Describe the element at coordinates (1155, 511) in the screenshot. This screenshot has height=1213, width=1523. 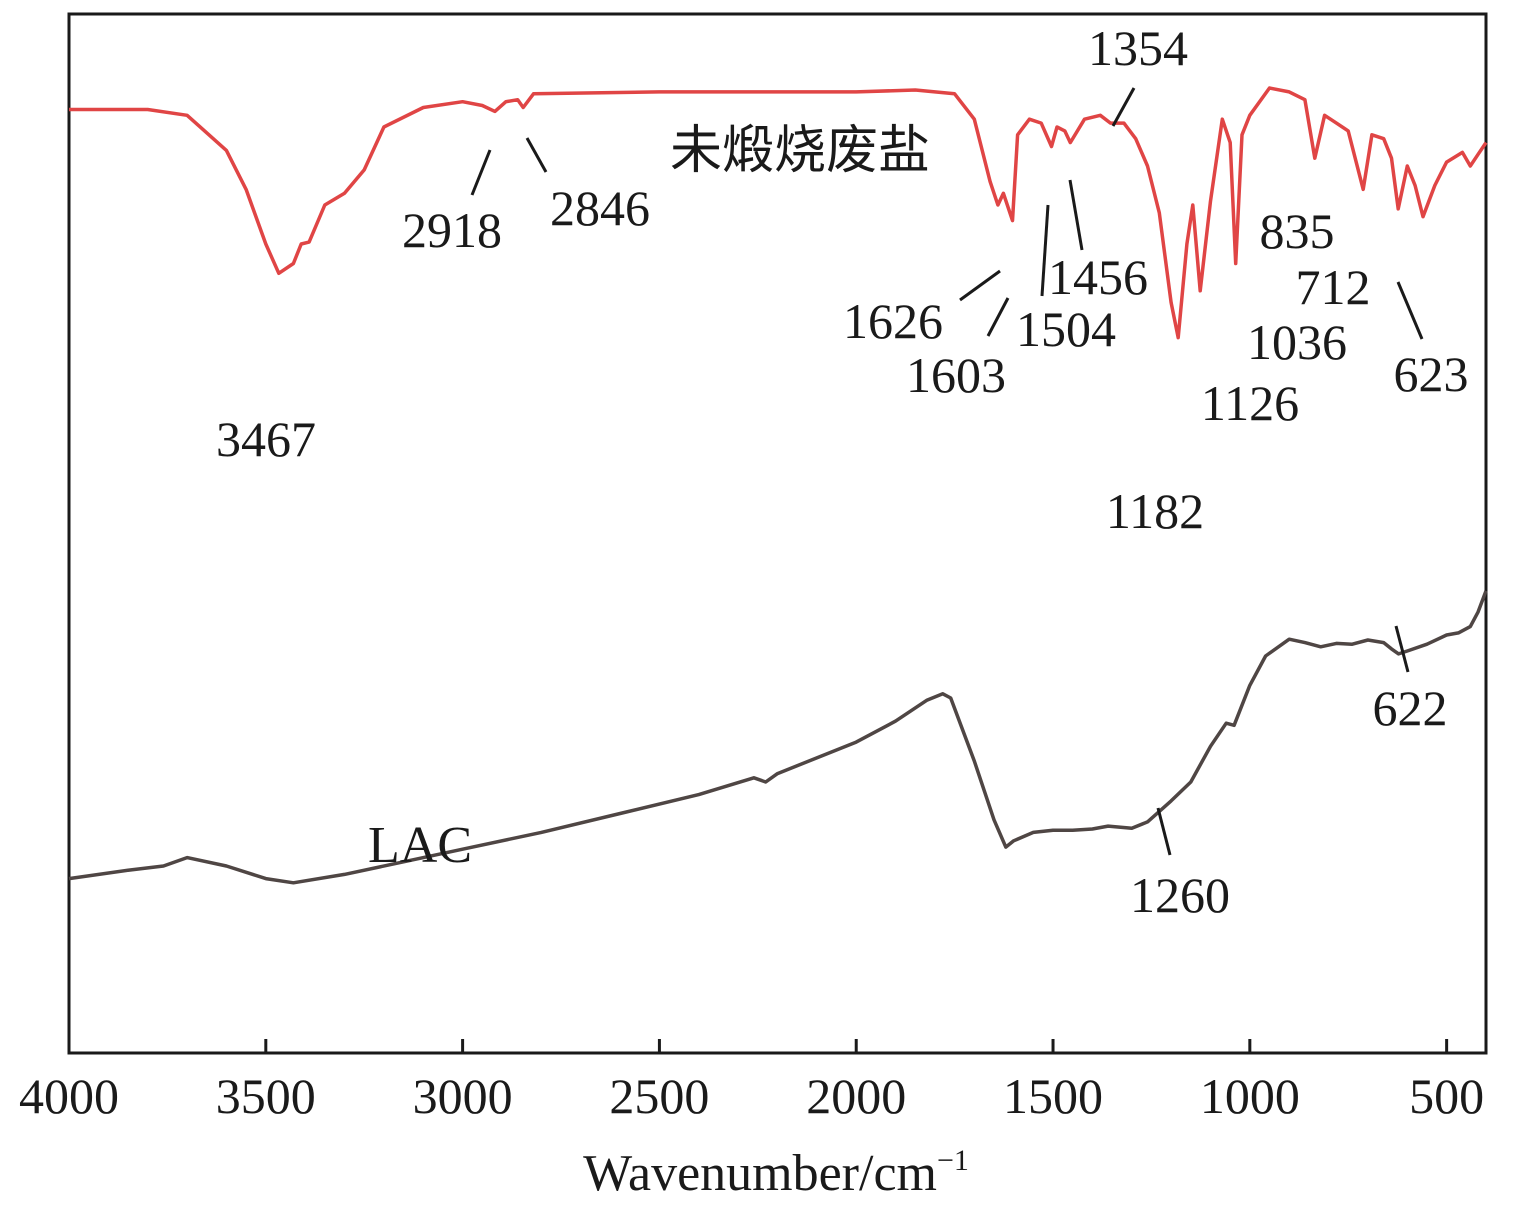
I see `peak-label: 1182` at that location.